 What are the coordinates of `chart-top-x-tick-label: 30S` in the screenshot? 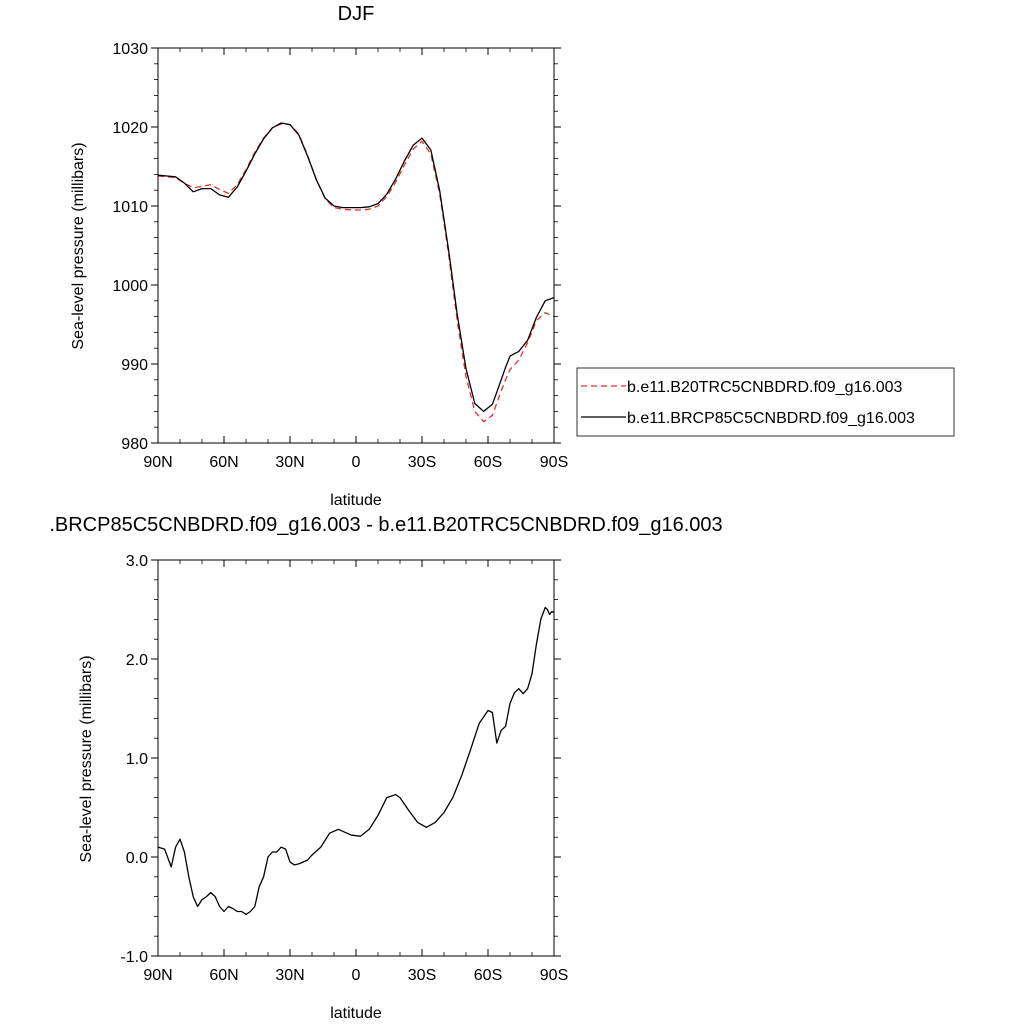 It's located at (422, 462).